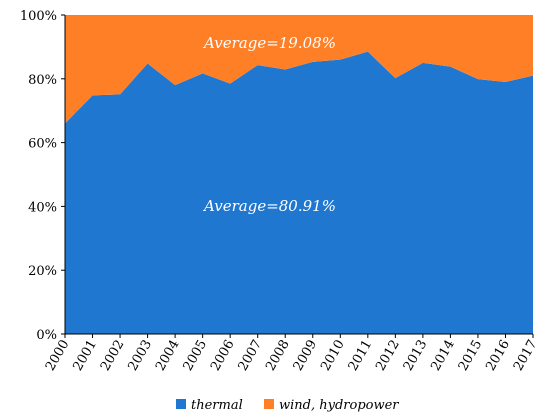 Image resolution: width=550 pixels, height=419 pixels. I want to click on x-tick-label: 2014, so click(443, 356).